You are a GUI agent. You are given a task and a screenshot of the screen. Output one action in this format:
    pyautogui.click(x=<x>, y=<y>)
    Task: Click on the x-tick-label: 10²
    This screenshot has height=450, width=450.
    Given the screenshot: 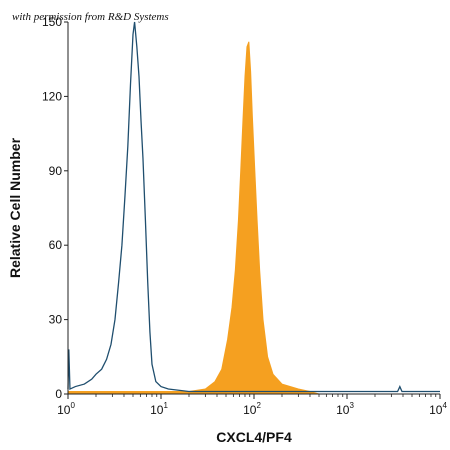 What is the action you would take?
    pyautogui.click(x=252, y=409)
    